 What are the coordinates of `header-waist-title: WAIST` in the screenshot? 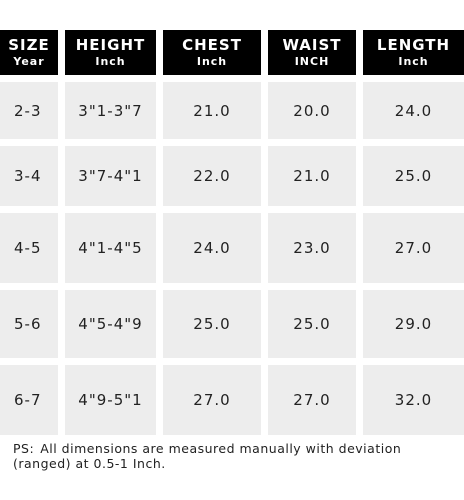 It's located at (312, 45).